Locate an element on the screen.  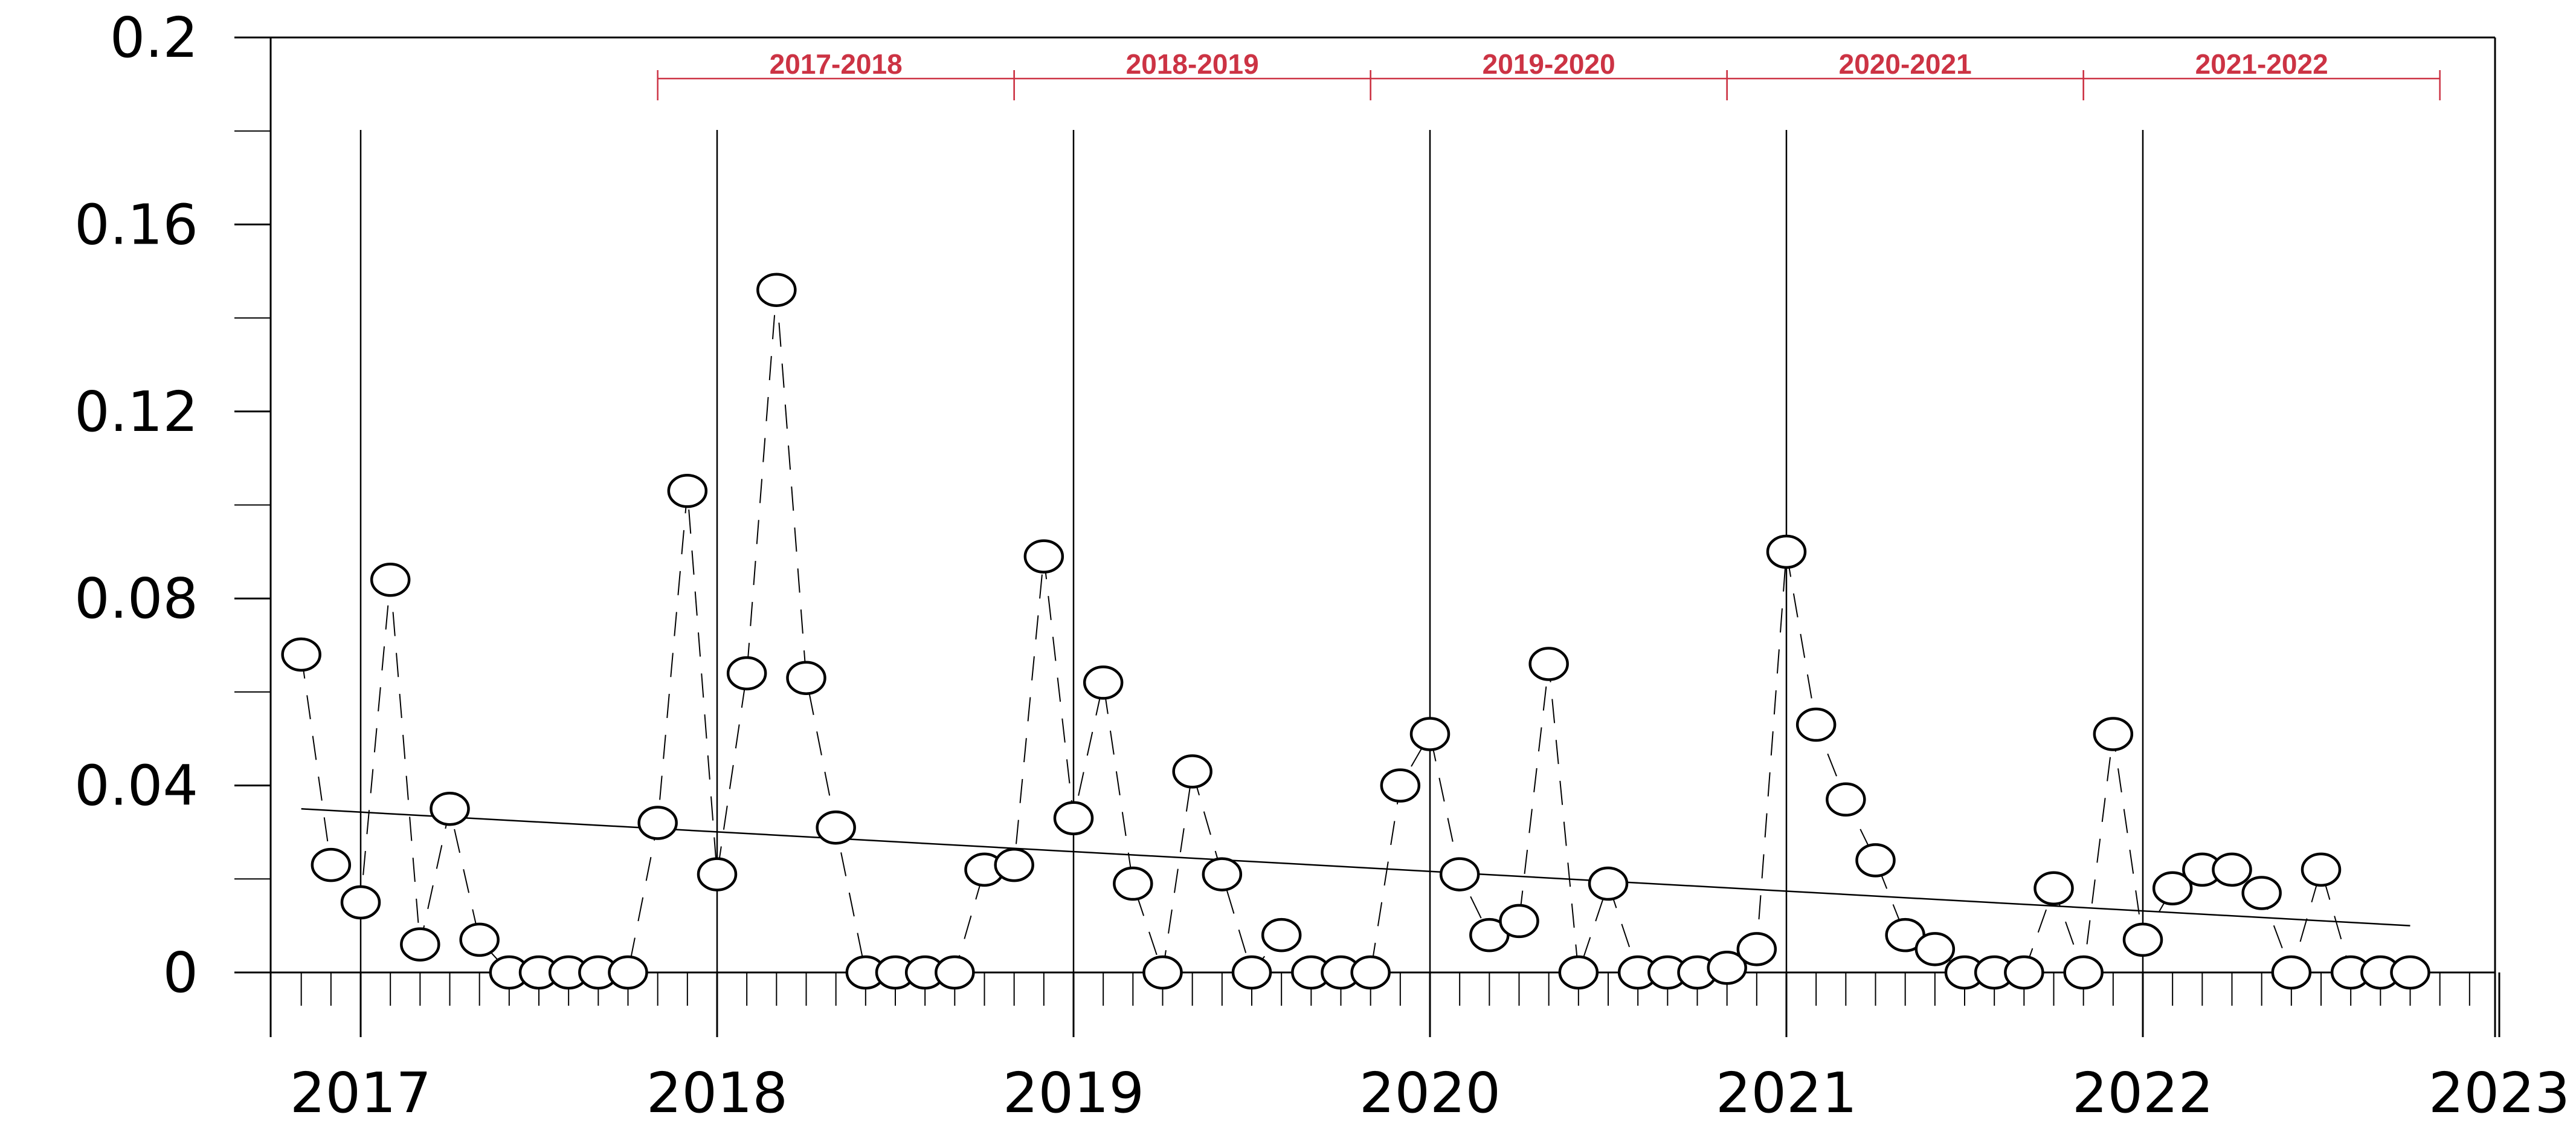
y-tick-label: 0.08 is located at coordinates (136, 598).